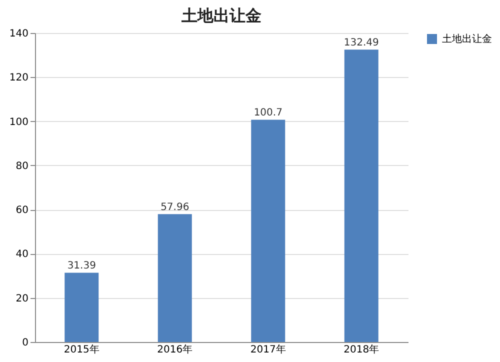  What do you see at coordinates (22, 166) in the screenshot?
I see `y-tick-label: 80` at bounding box center [22, 166].